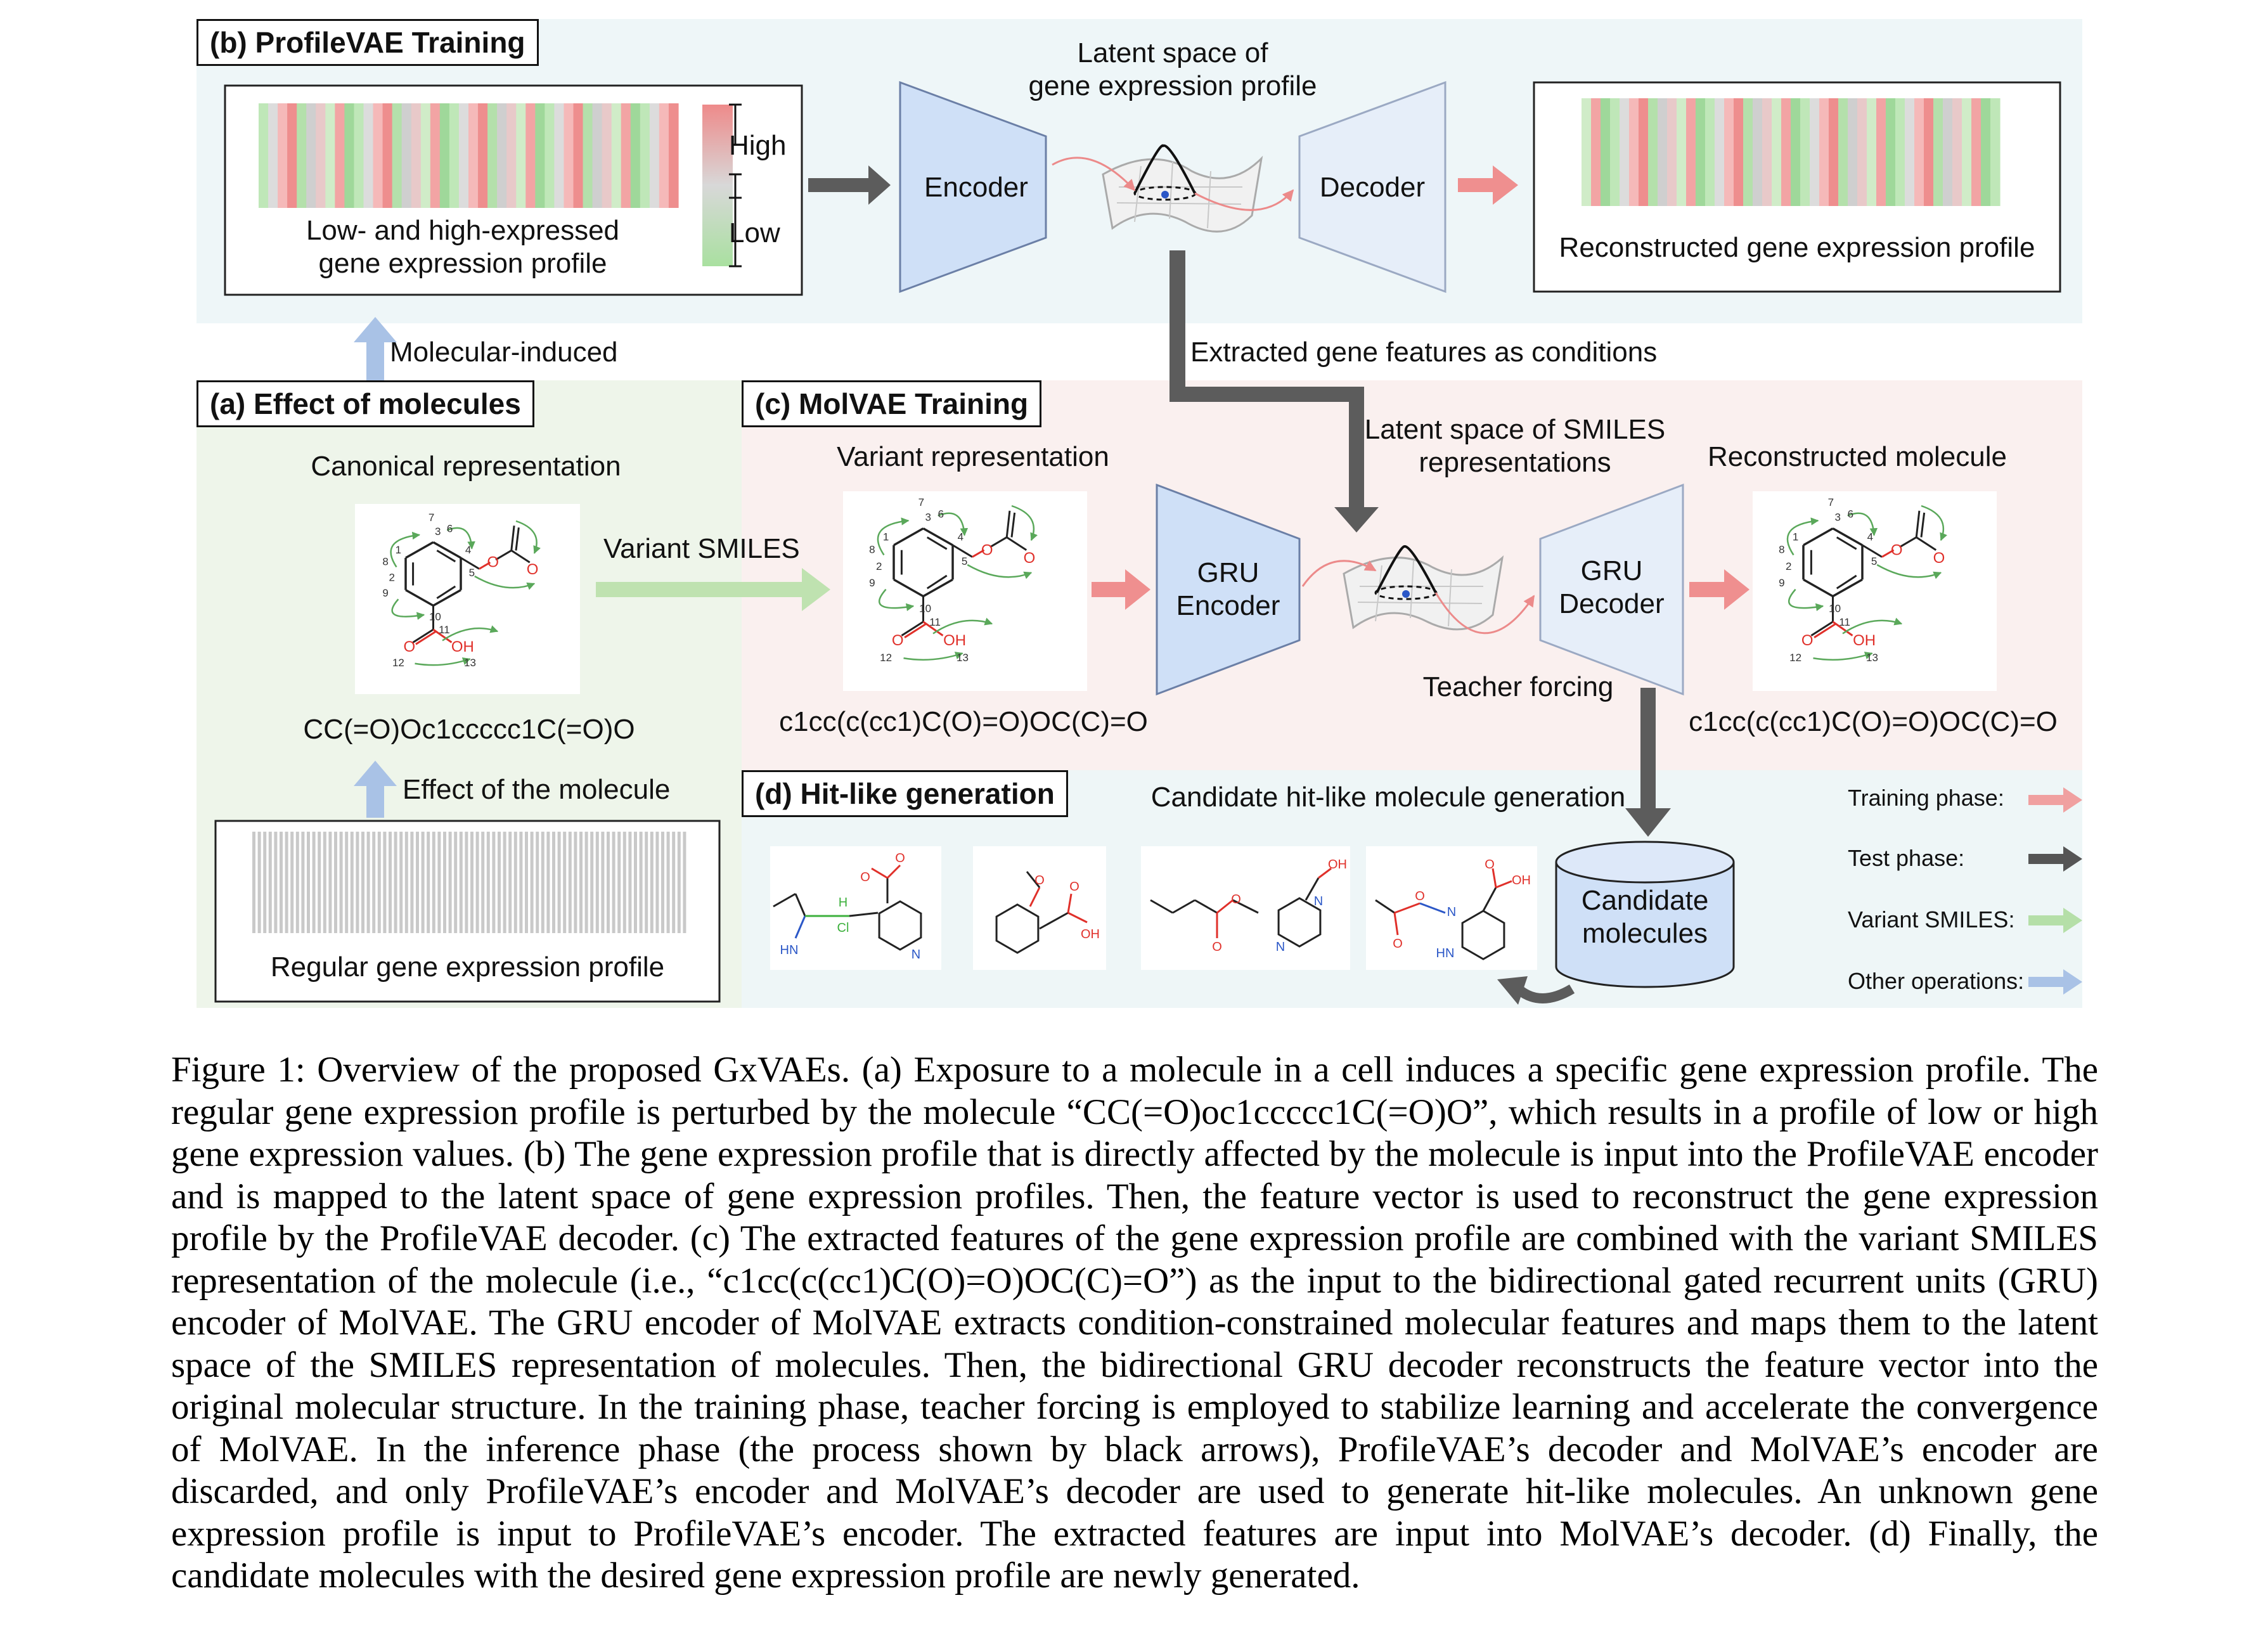 Image resolution: width=2268 pixels, height=1638 pixels. Describe the element at coordinates (1850, 514) in the screenshot. I see `atom-number-label: 6` at that location.